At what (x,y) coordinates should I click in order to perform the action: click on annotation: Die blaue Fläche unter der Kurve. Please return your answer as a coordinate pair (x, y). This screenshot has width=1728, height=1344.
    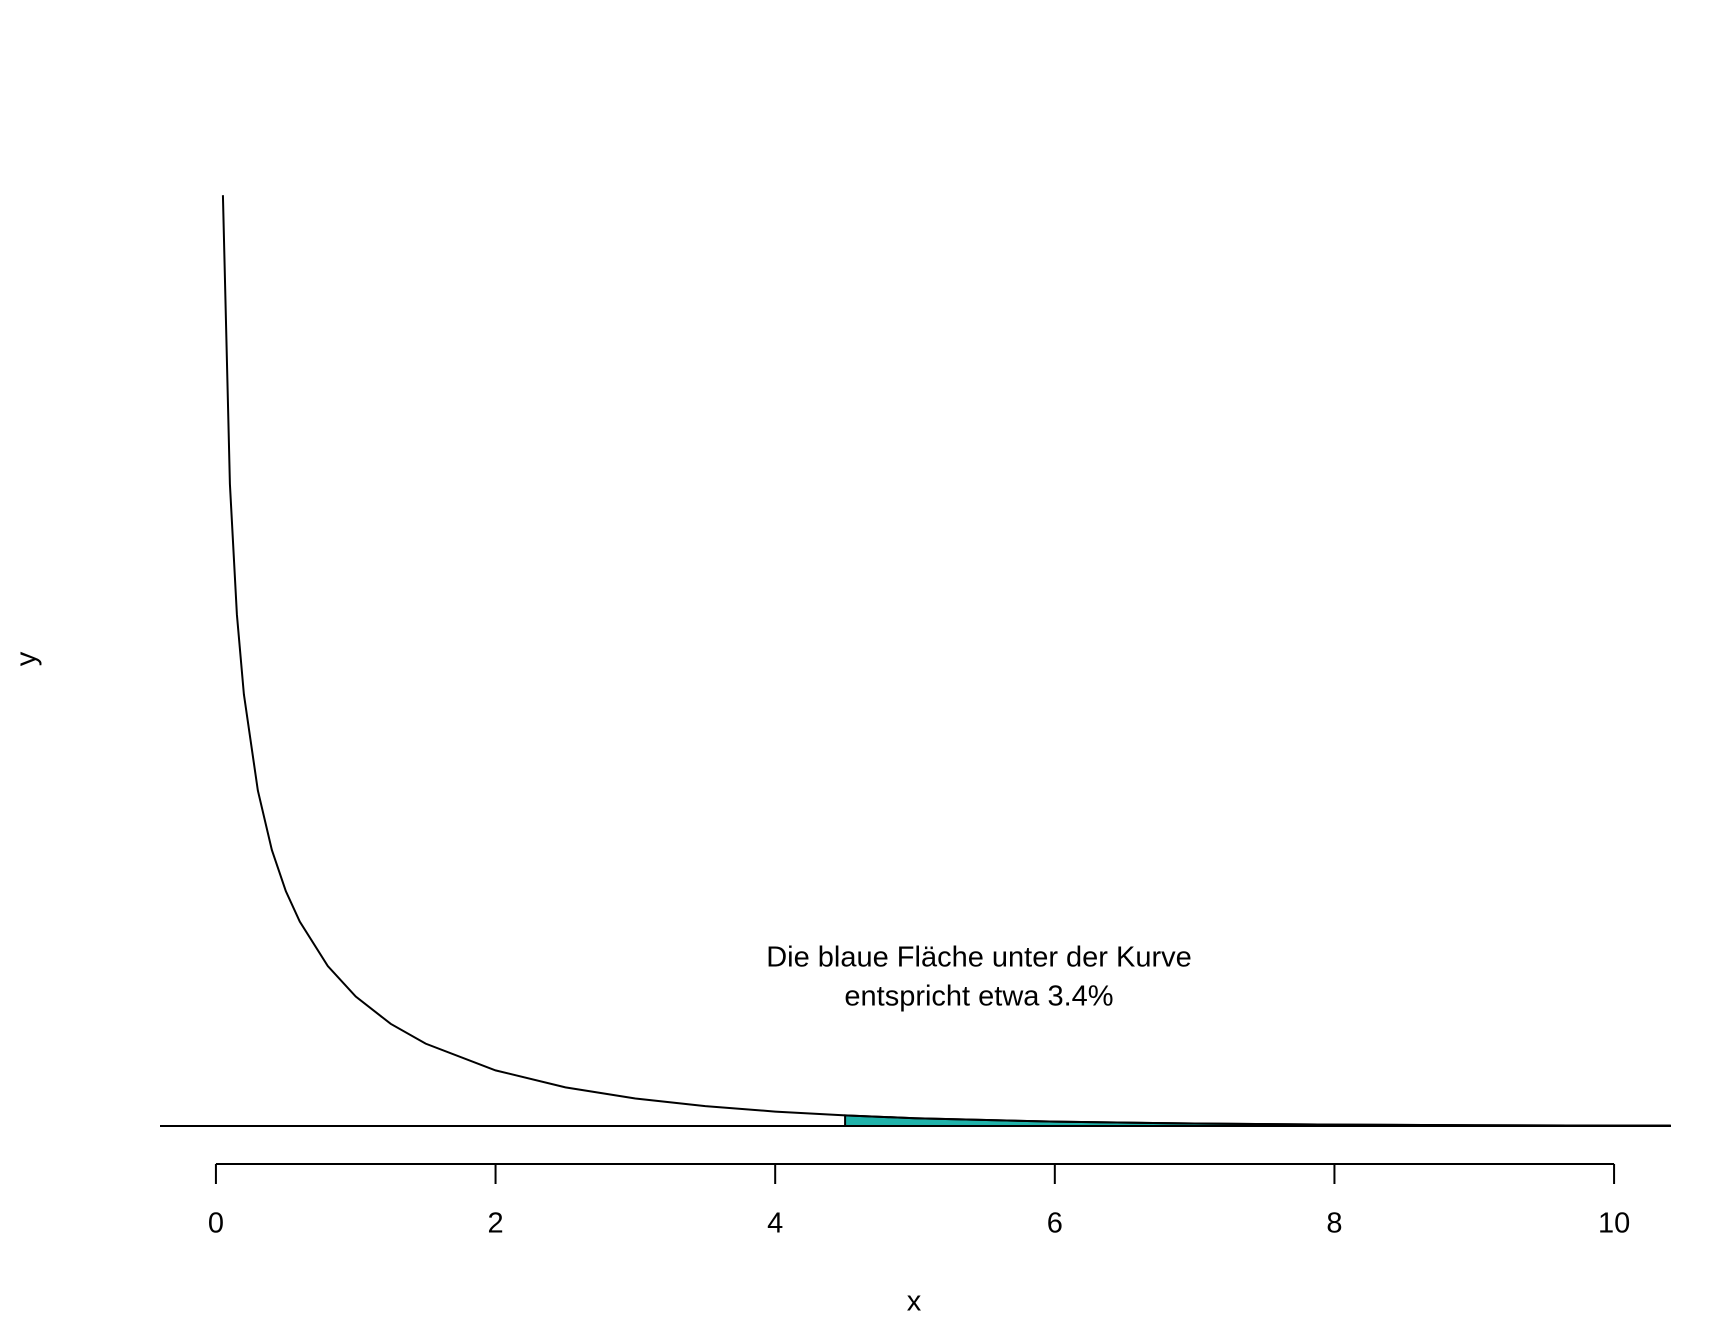
    Looking at the image, I should click on (979, 958).